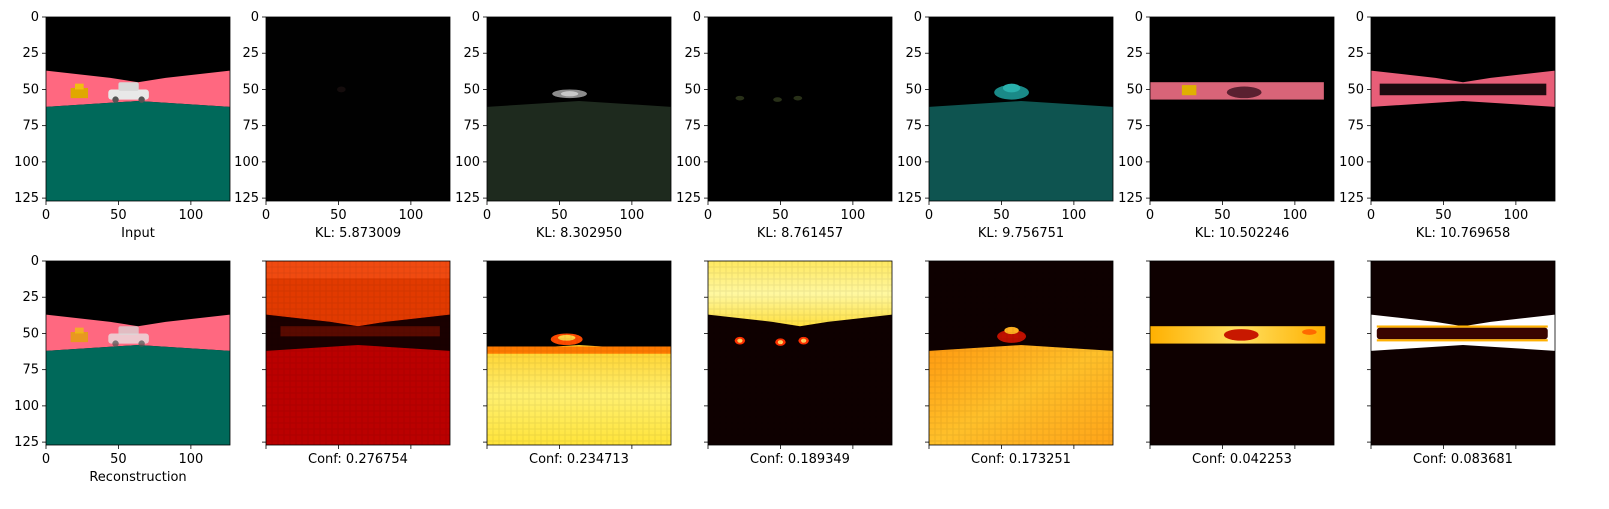 Image resolution: width=1609 pixels, height=509 pixels. I want to click on panel: Conf: 0.234713, so click(577, 363).